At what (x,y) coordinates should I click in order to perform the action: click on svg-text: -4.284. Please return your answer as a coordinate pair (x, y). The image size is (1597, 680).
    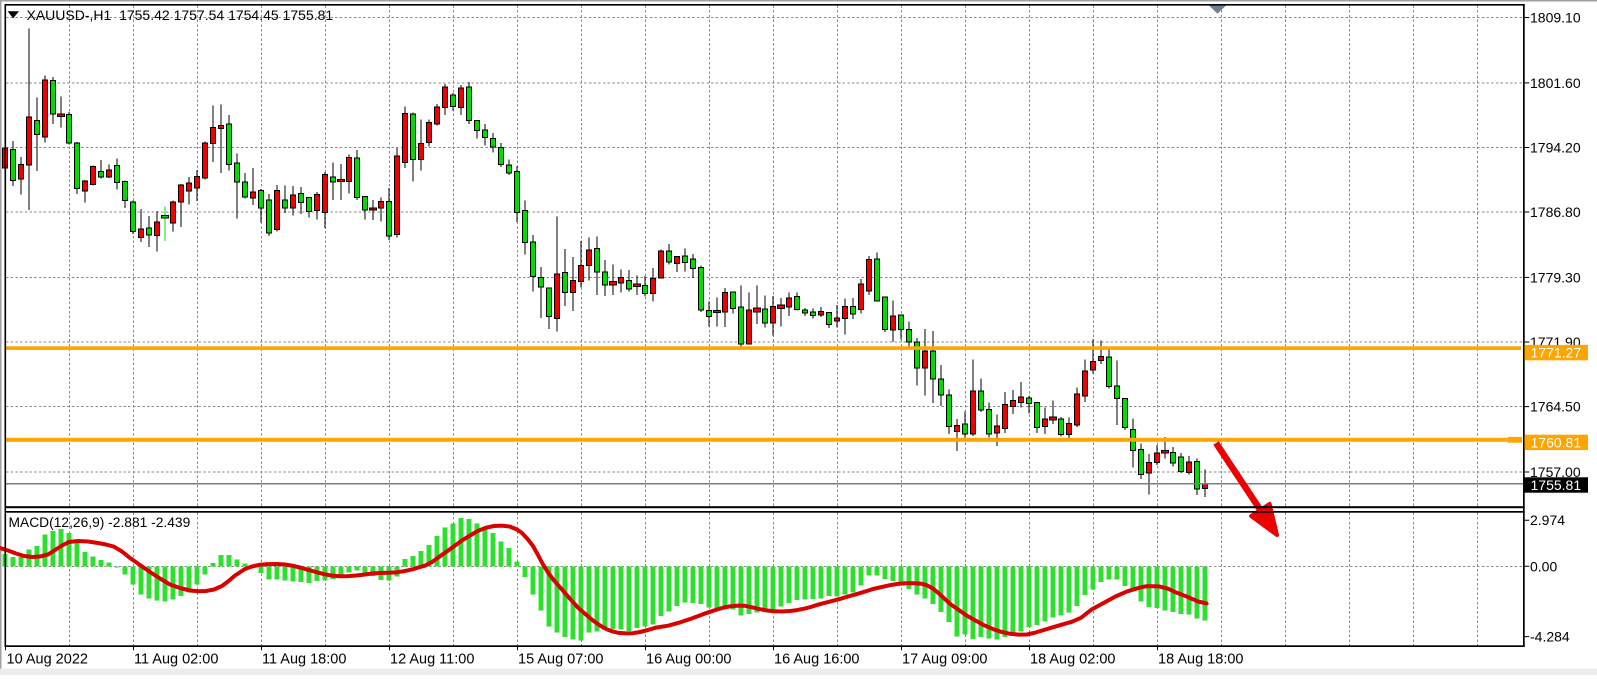
    Looking at the image, I should click on (1550, 637).